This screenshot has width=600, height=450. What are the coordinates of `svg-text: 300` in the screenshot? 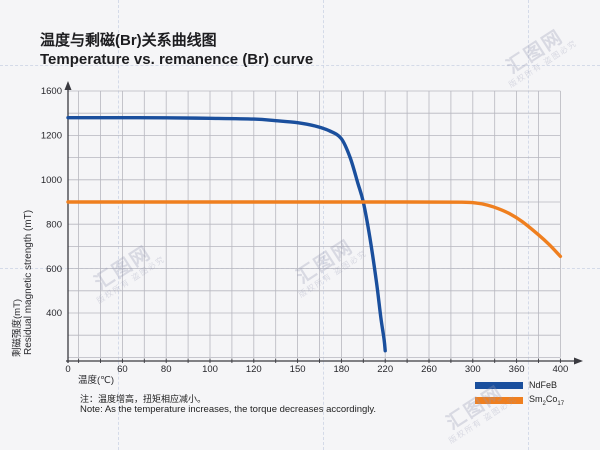 It's located at (473, 369).